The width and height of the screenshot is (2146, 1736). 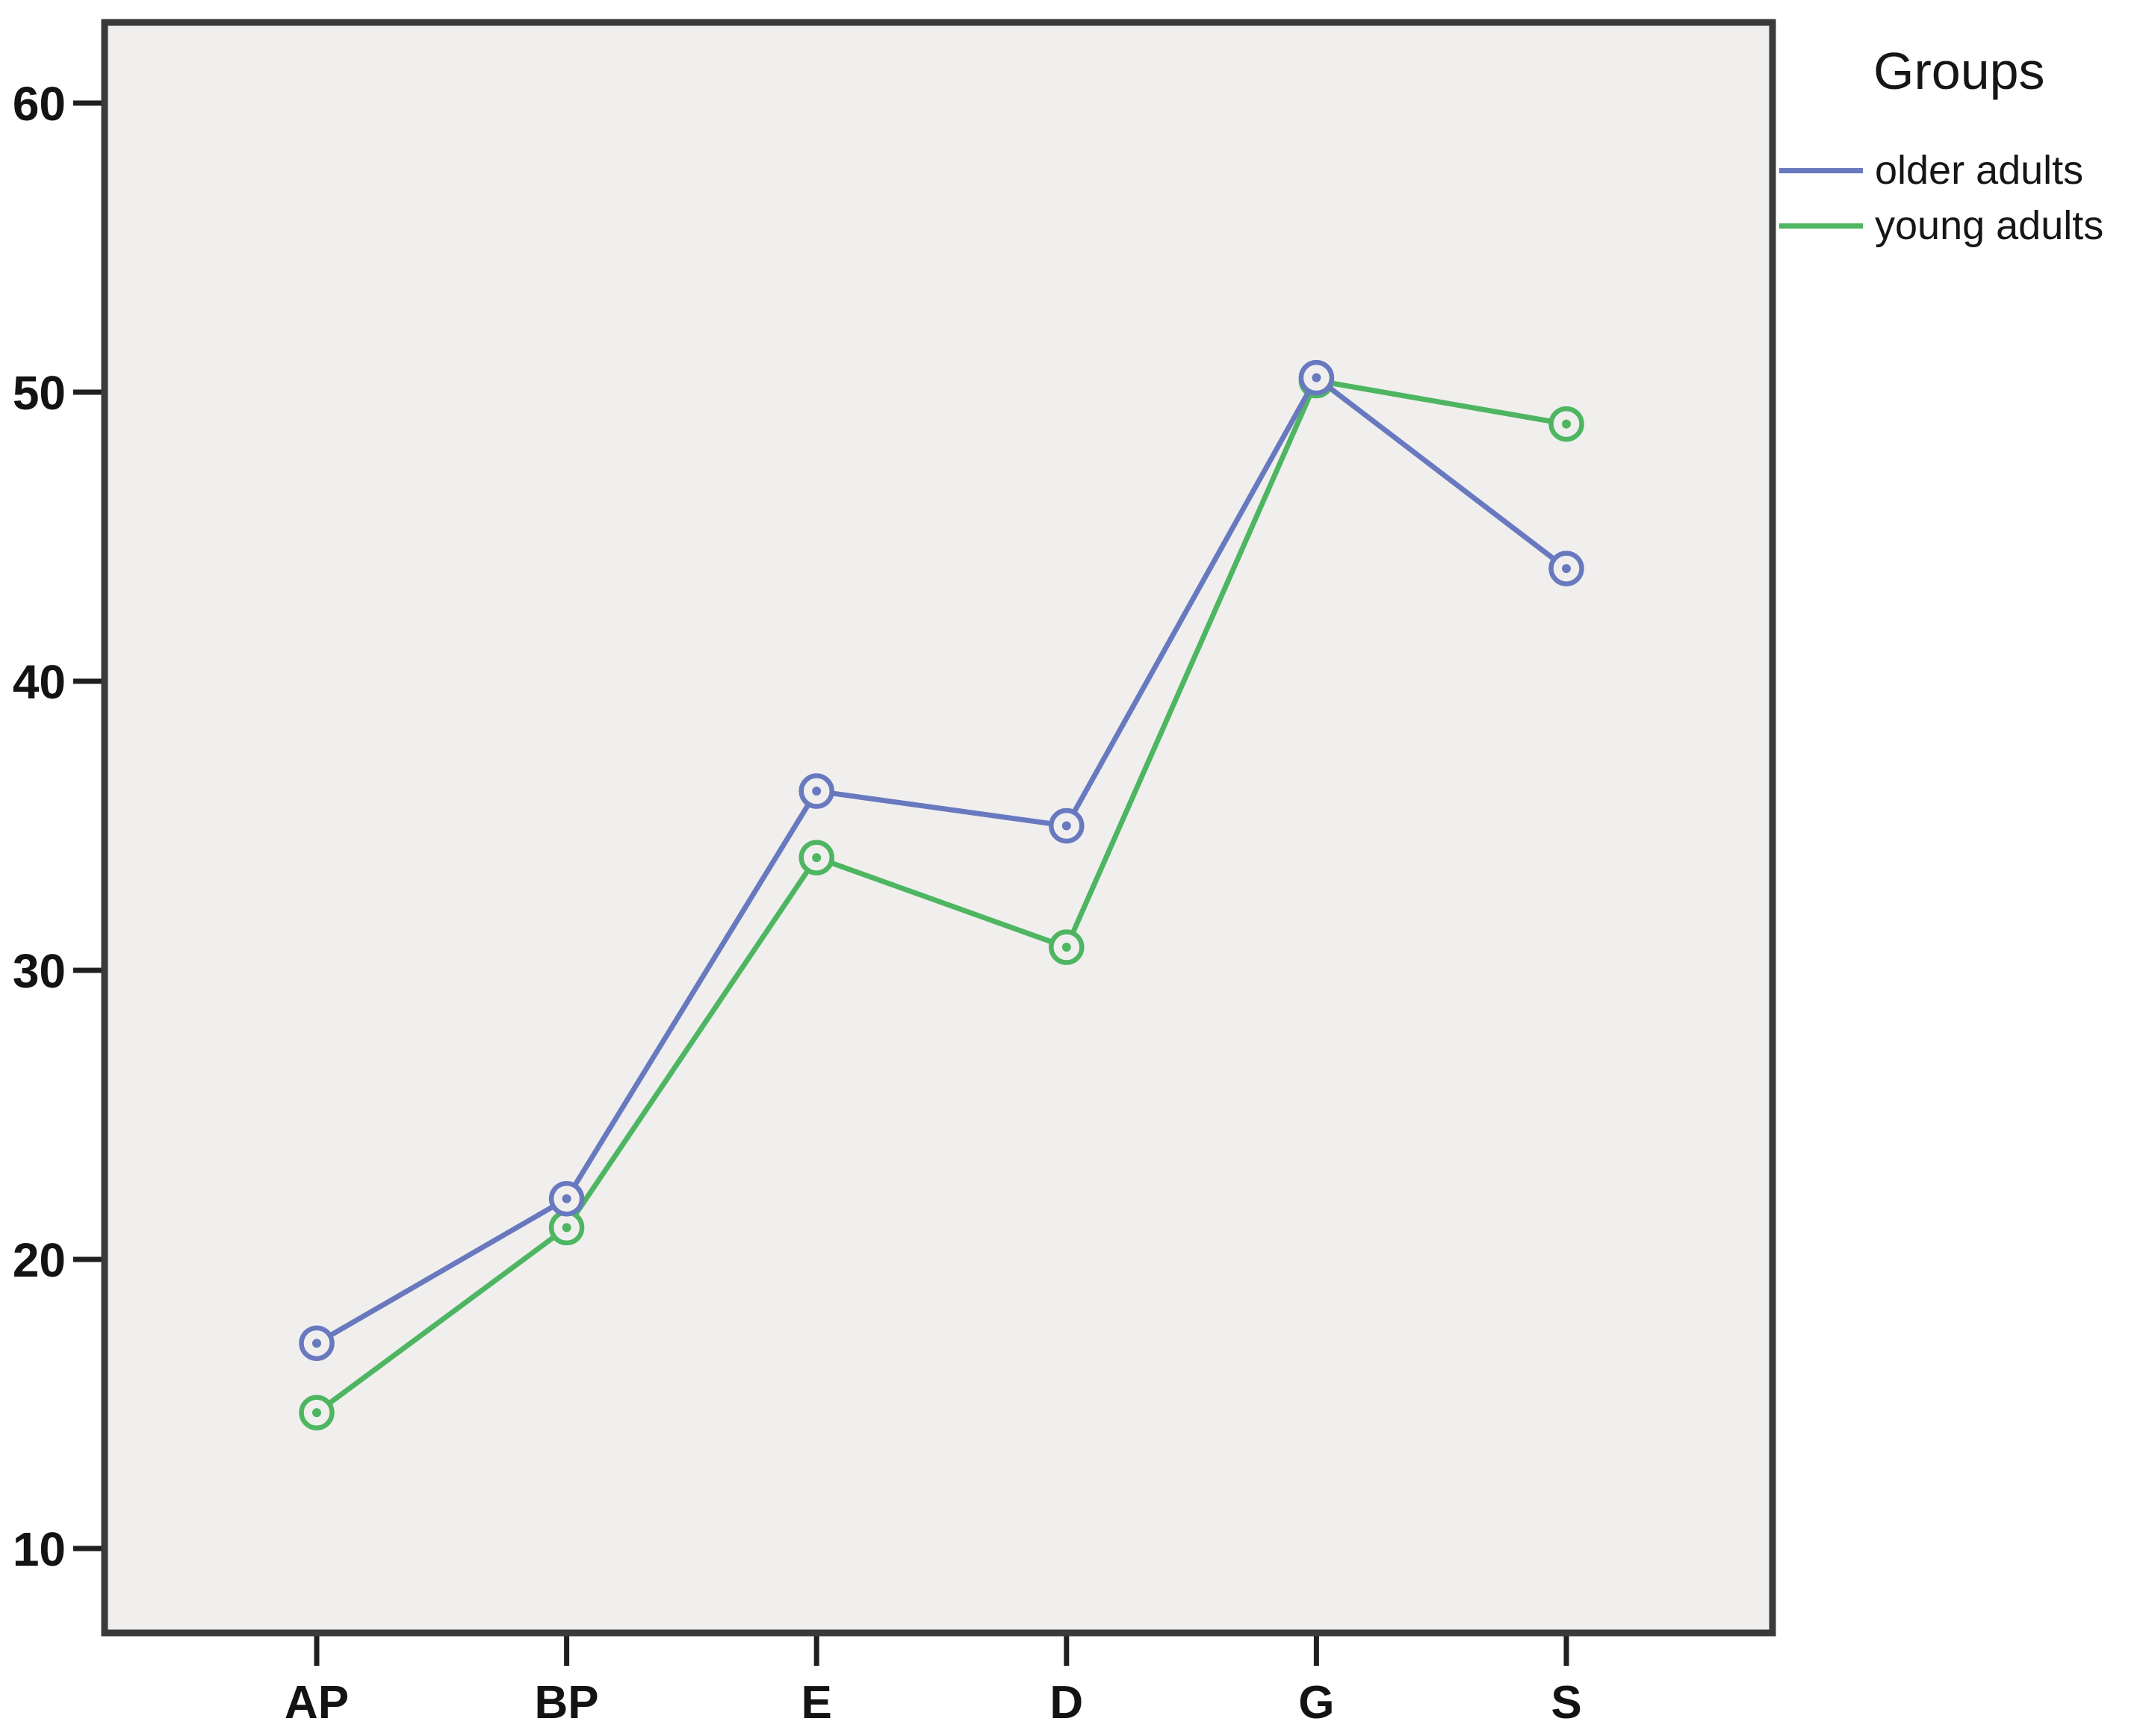 What do you see at coordinates (1979, 170) in the screenshot?
I see `legend-label-older-adults: older adults` at bounding box center [1979, 170].